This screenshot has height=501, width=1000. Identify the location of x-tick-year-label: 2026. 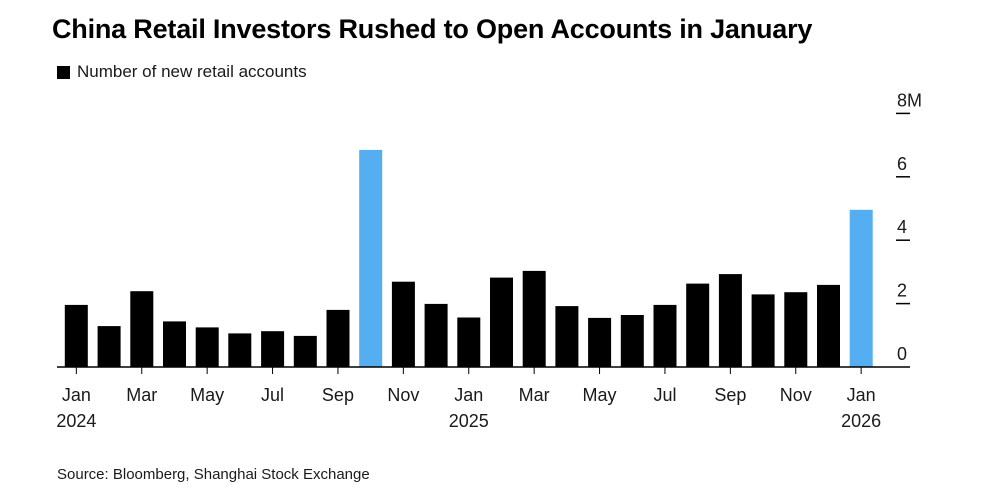
(861, 421).